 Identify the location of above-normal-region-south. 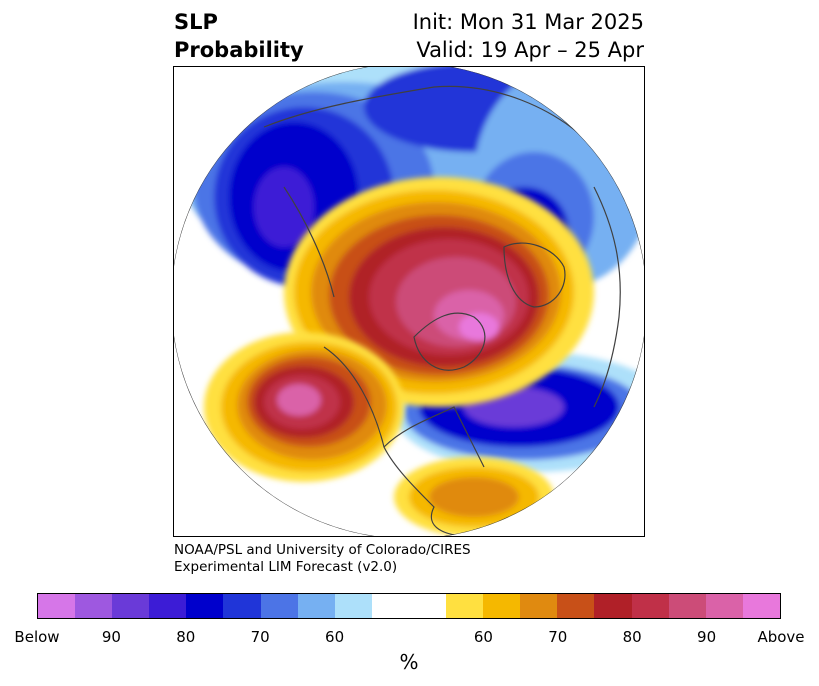
(474, 496).